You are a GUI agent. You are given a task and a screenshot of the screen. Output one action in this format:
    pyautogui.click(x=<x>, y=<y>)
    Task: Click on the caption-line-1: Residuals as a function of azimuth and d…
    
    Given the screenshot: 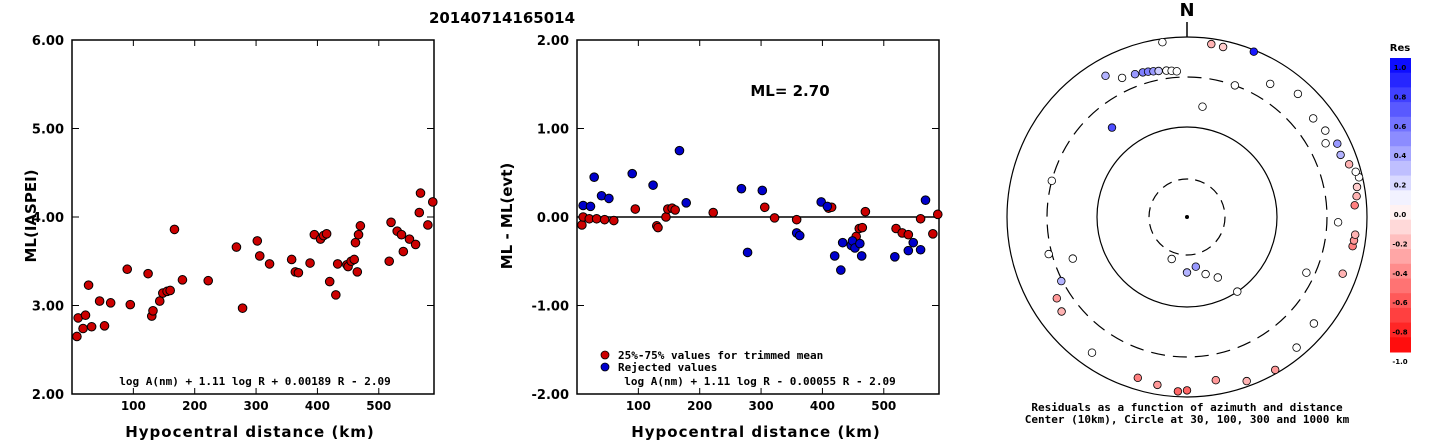 What is the action you would take?
    pyautogui.click(x=1187, y=407)
    